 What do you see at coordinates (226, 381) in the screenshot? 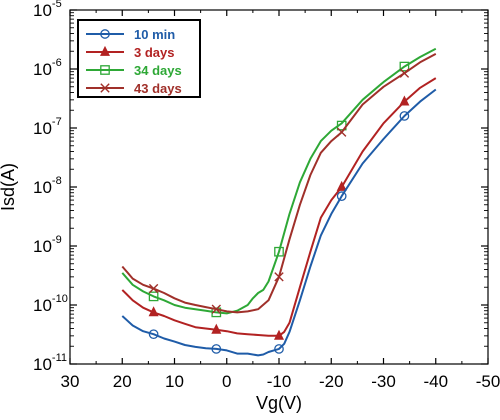
I see `x-tick-label: 0` at bounding box center [226, 381].